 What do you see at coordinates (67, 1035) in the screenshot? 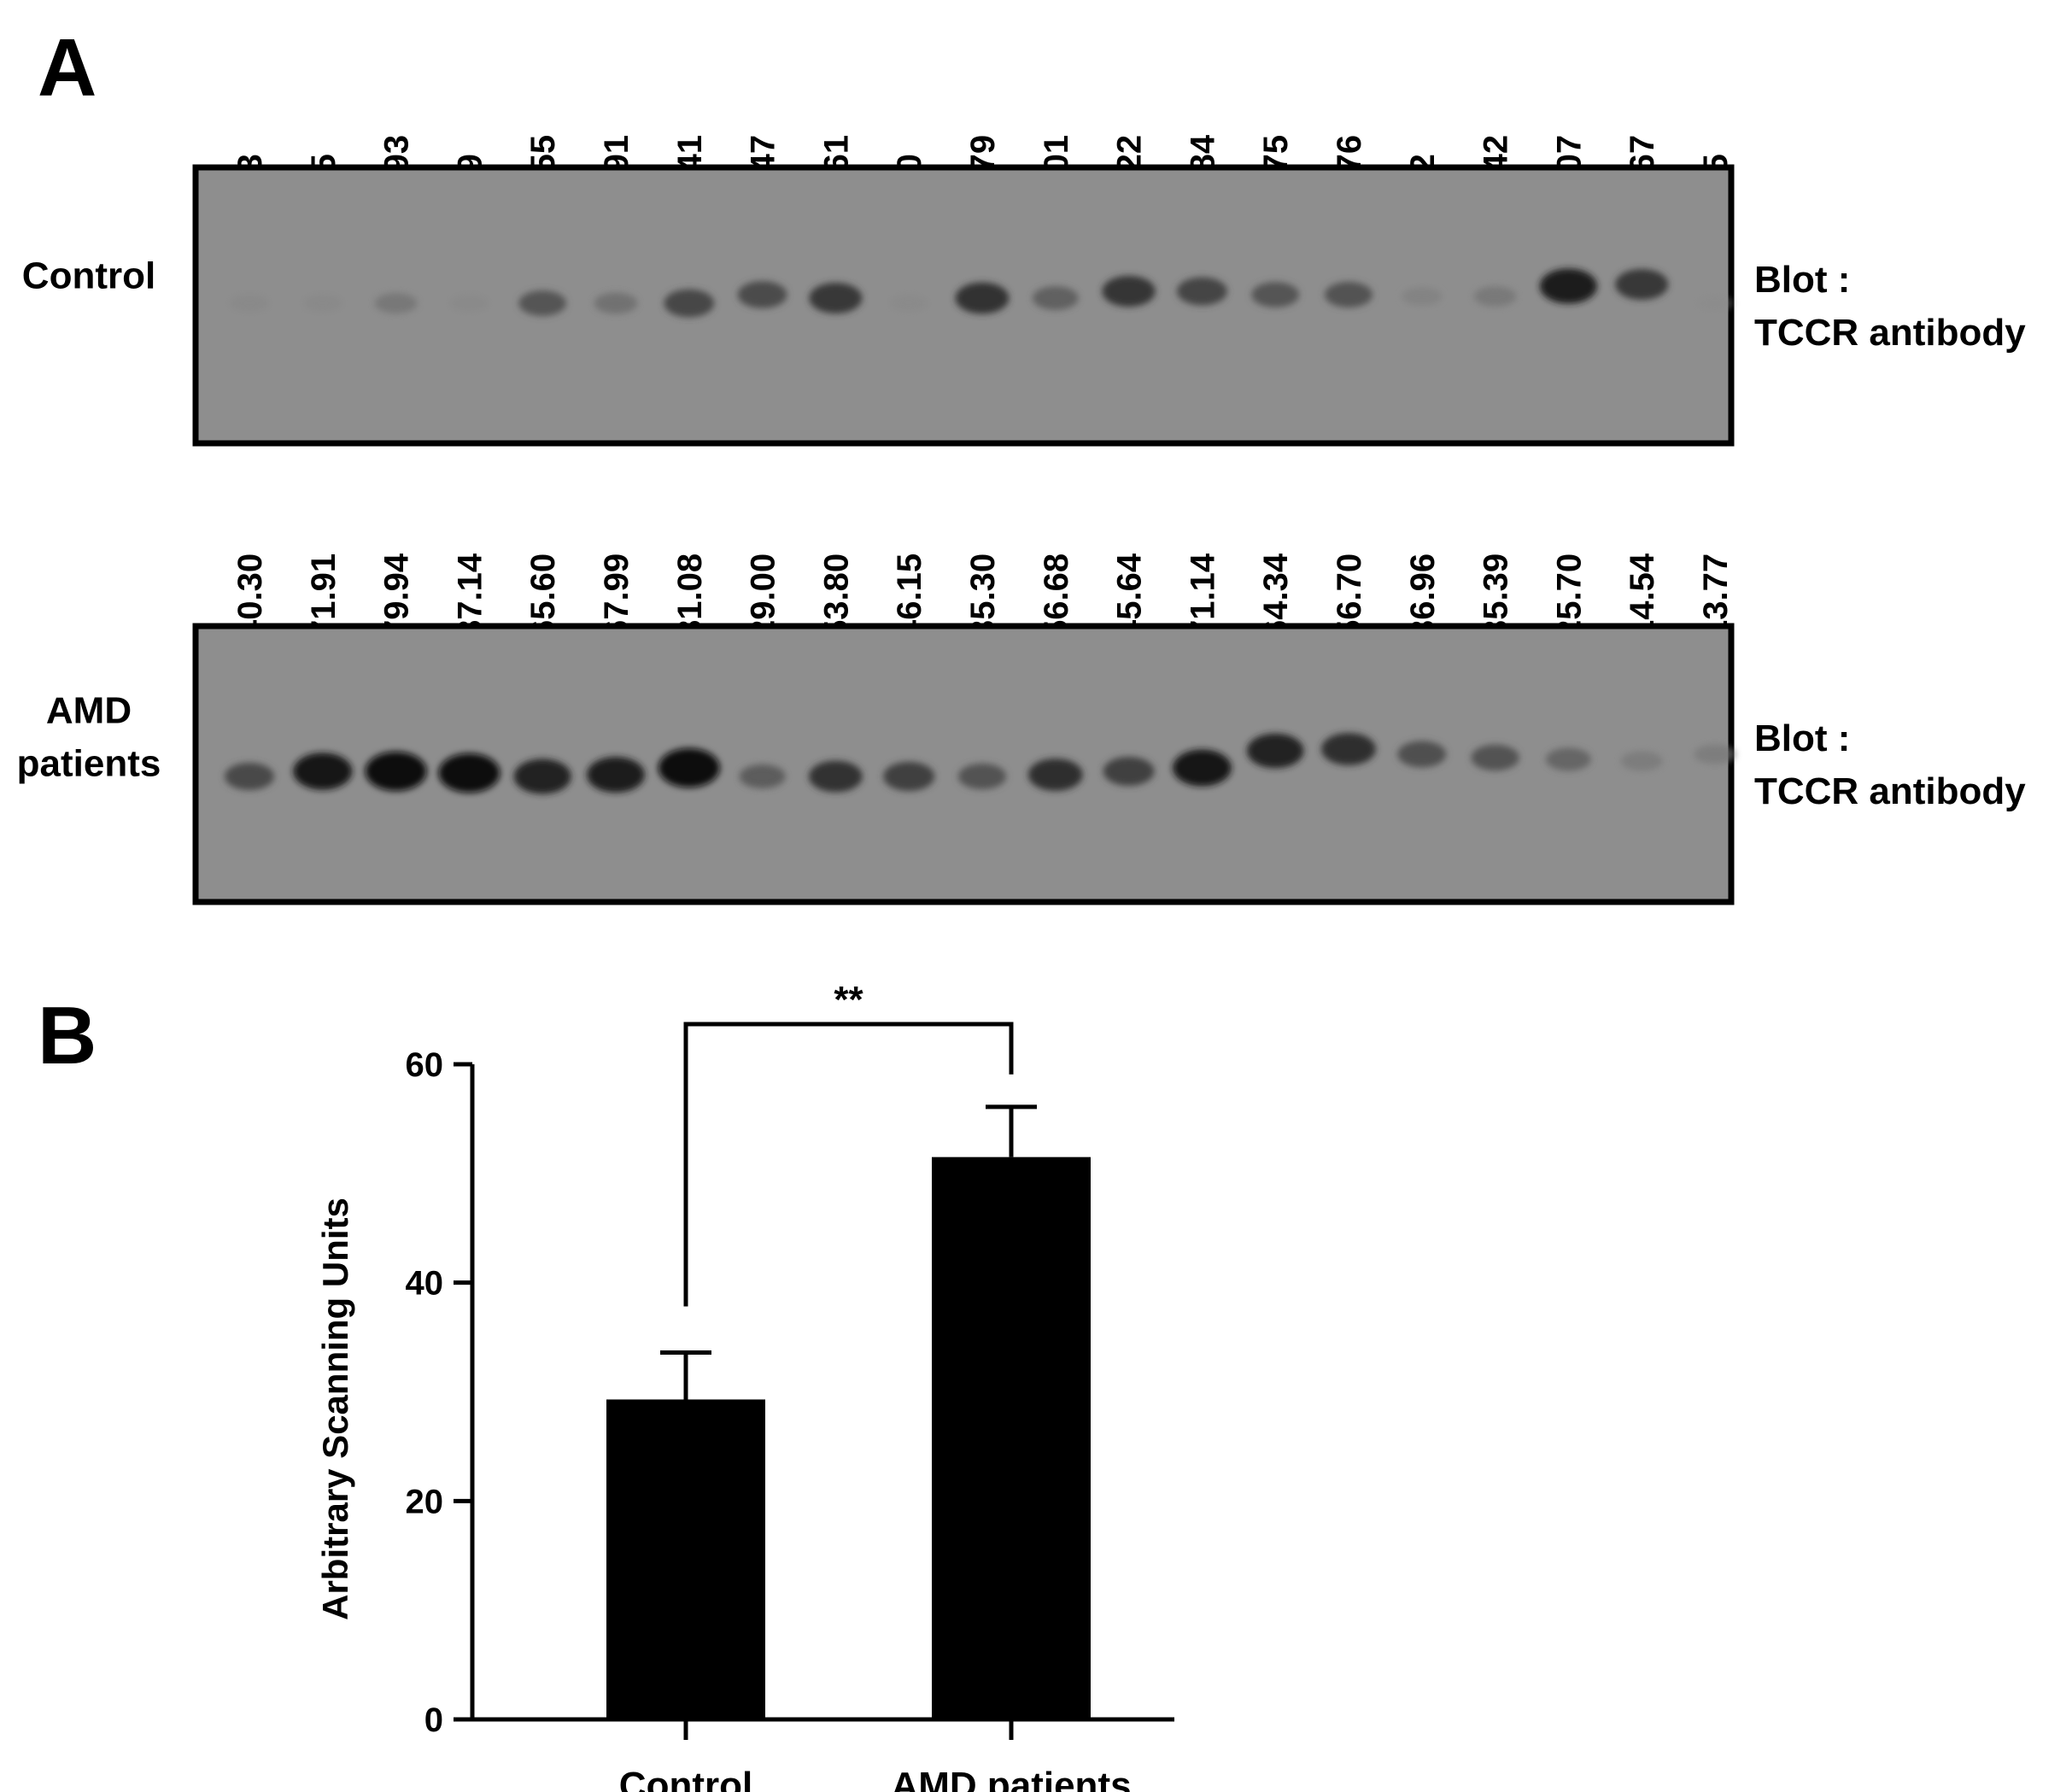
I see `panel-b-letter: B` at bounding box center [67, 1035].